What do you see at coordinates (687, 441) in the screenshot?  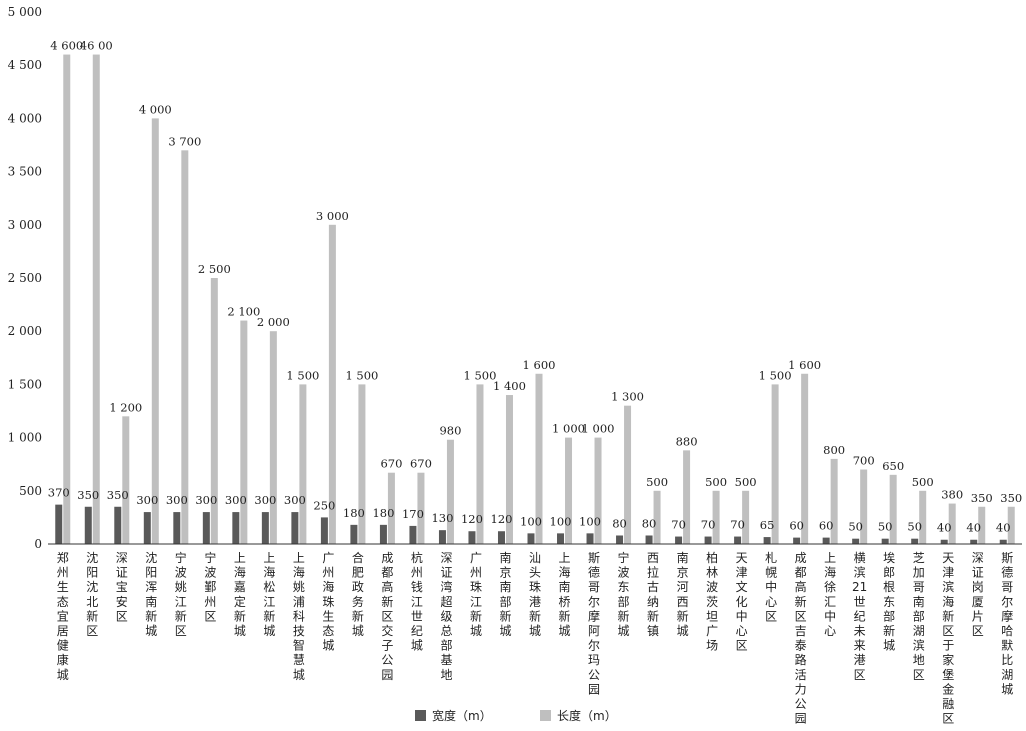 I see `data-label-length: 880` at bounding box center [687, 441].